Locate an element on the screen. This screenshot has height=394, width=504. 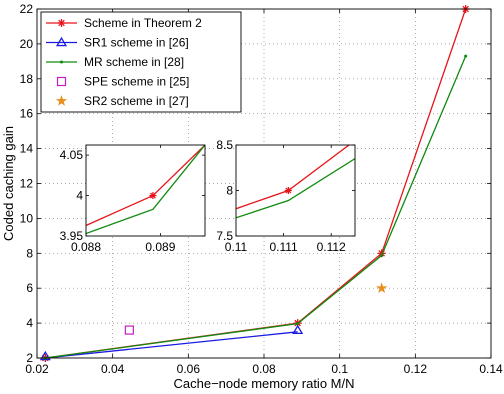
x-tick-label: 0.08 is located at coordinates (264, 369).